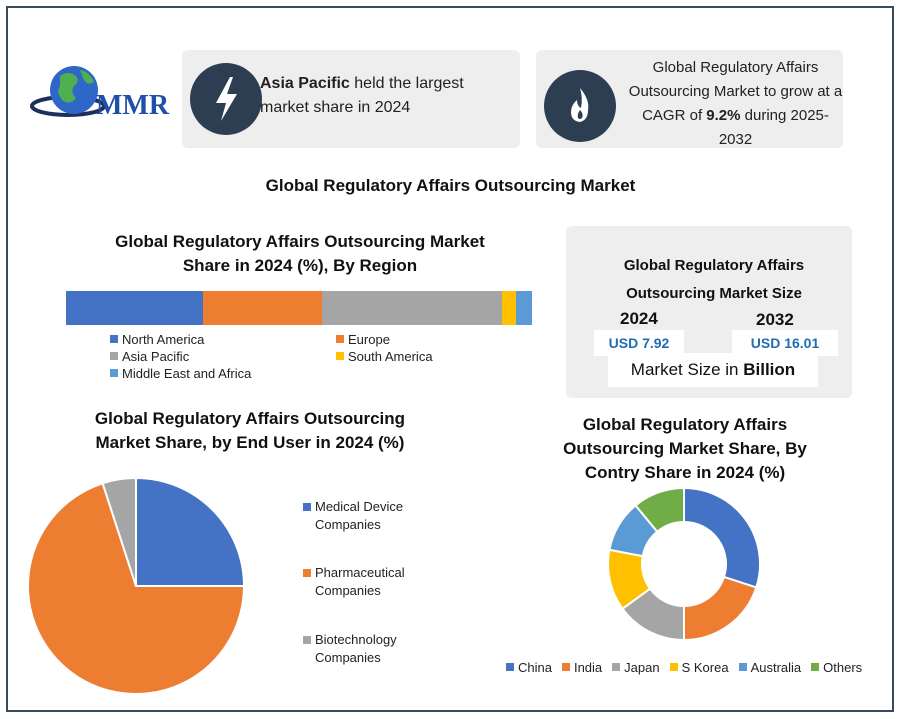  I want to click on fire-icon, so click(580, 106).